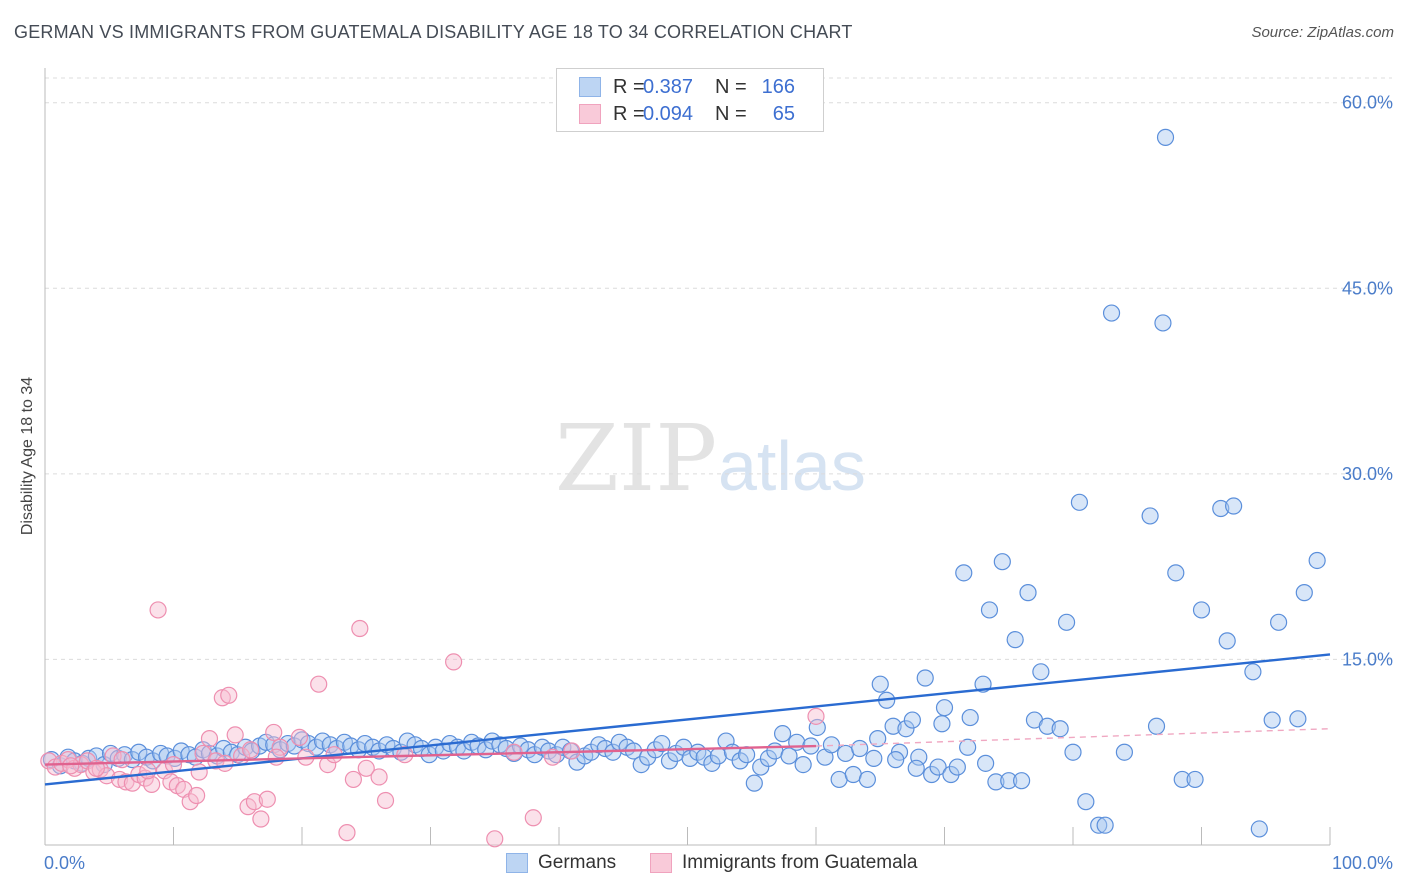 The height and width of the screenshot is (892, 1406). I want to click on guatemala-swatch-icon, so click(590, 114).